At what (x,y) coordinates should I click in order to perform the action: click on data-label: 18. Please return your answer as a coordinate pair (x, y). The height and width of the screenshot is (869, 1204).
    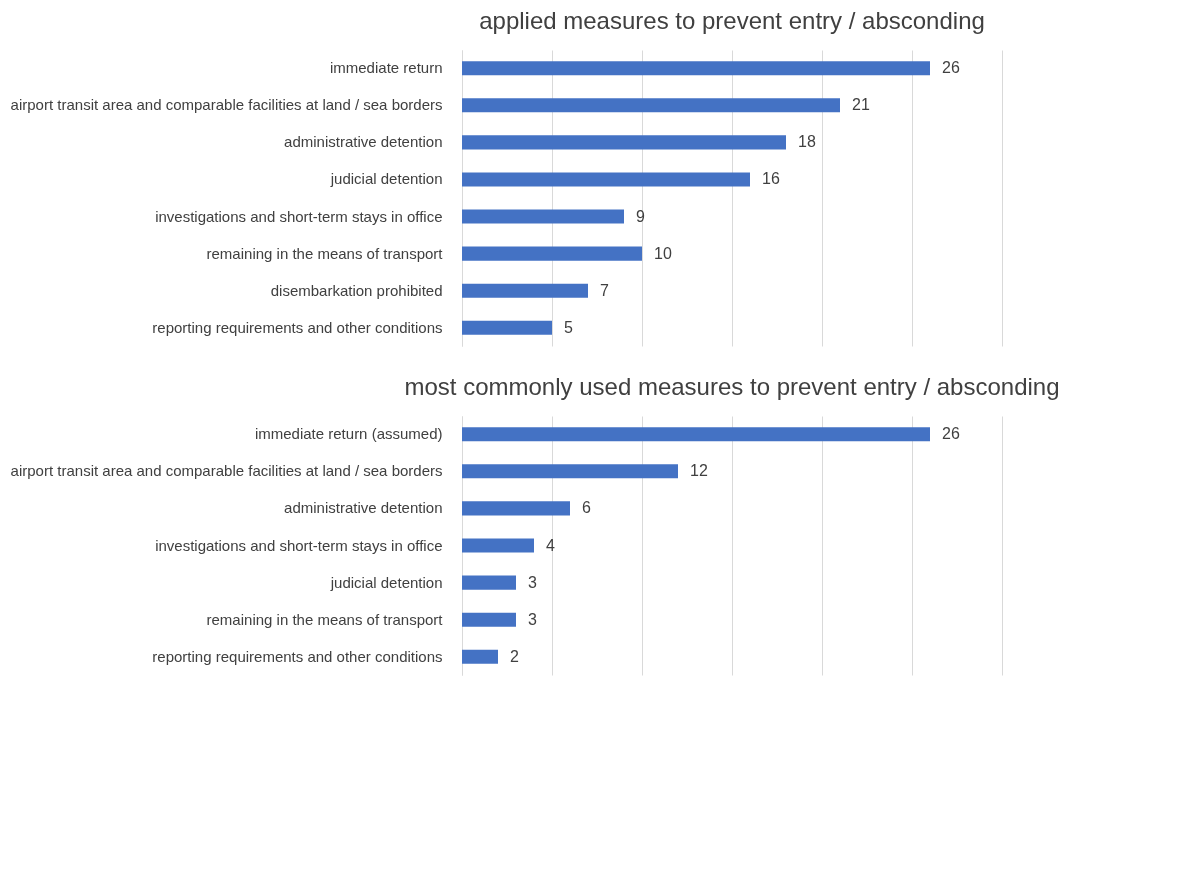
    Looking at the image, I should click on (807, 142).